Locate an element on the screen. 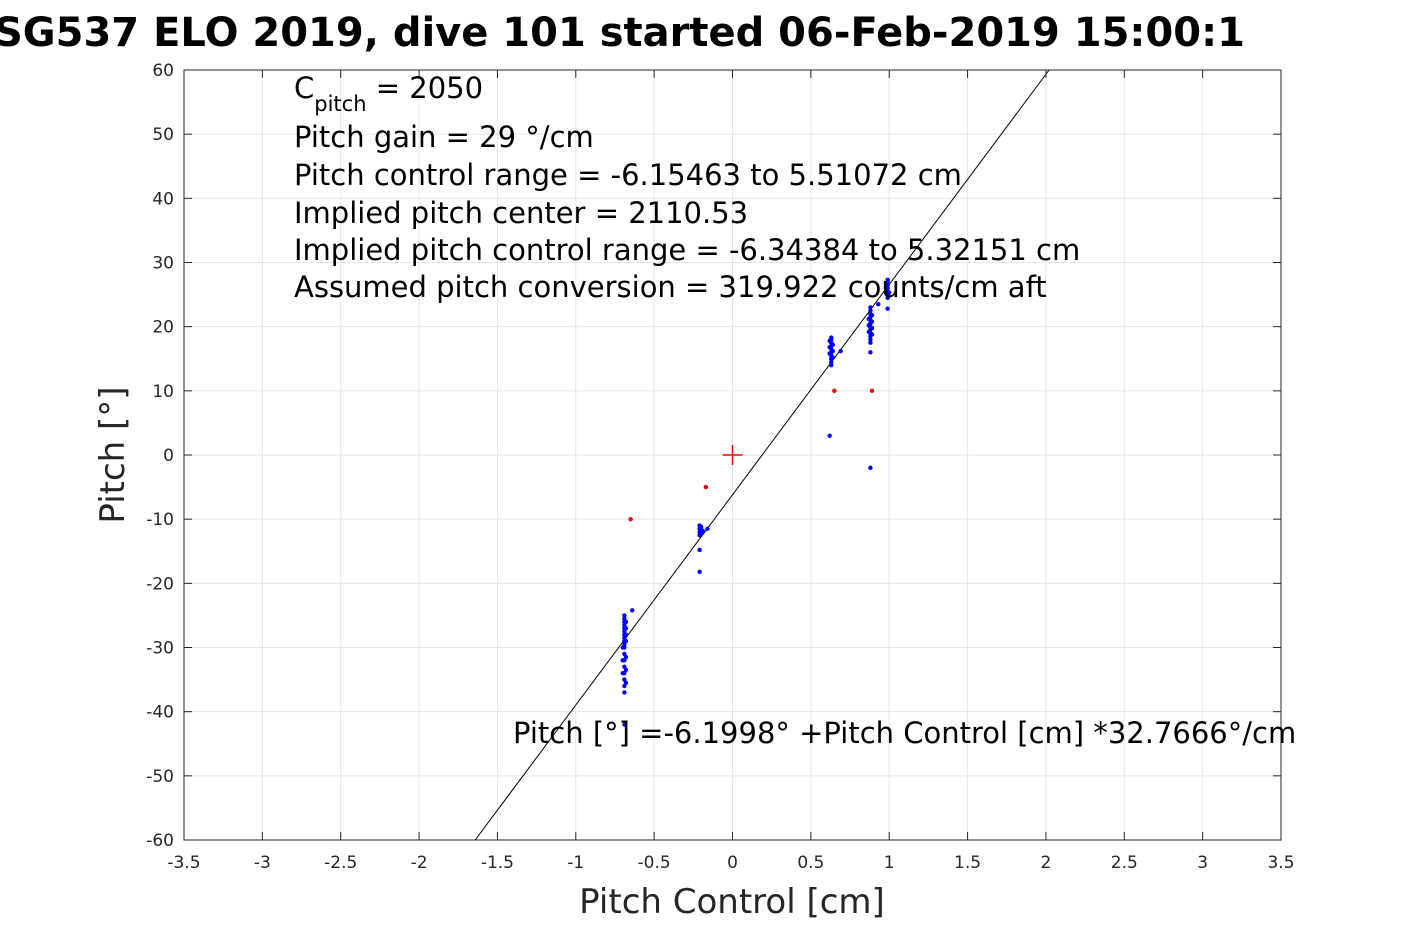 Image resolution: width=1417 pixels, height=945 pixels. y-tick-label: -30 is located at coordinates (160, 649).